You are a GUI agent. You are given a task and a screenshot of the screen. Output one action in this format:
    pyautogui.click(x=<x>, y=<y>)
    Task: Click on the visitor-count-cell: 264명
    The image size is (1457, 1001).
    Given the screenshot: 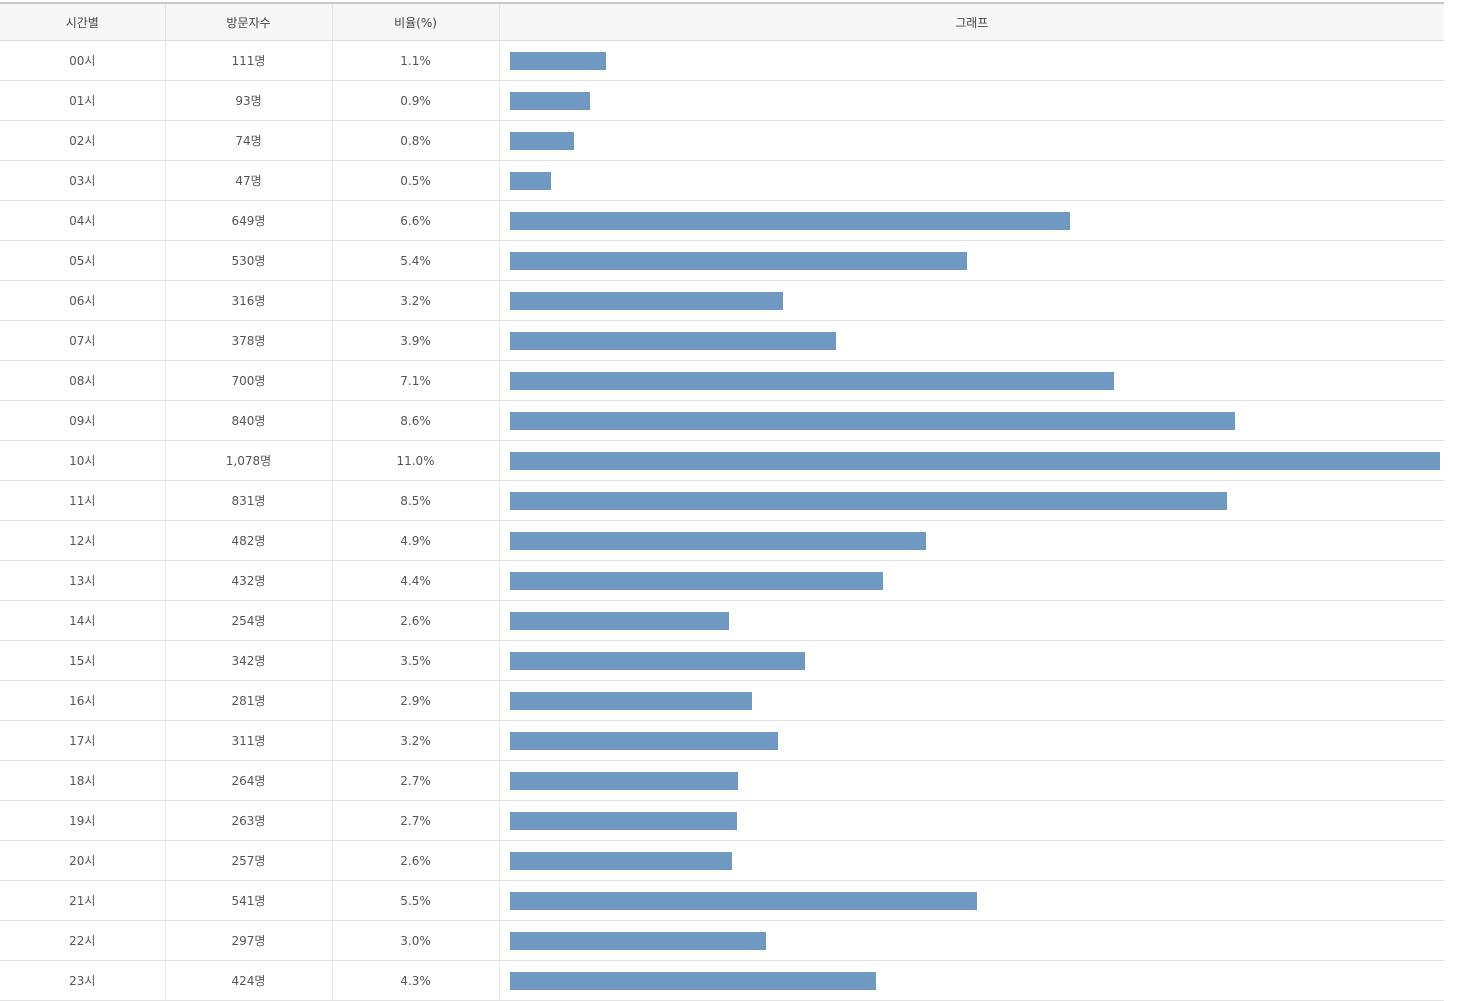 What is the action you would take?
    pyautogui.click(x=249, y=780)
    